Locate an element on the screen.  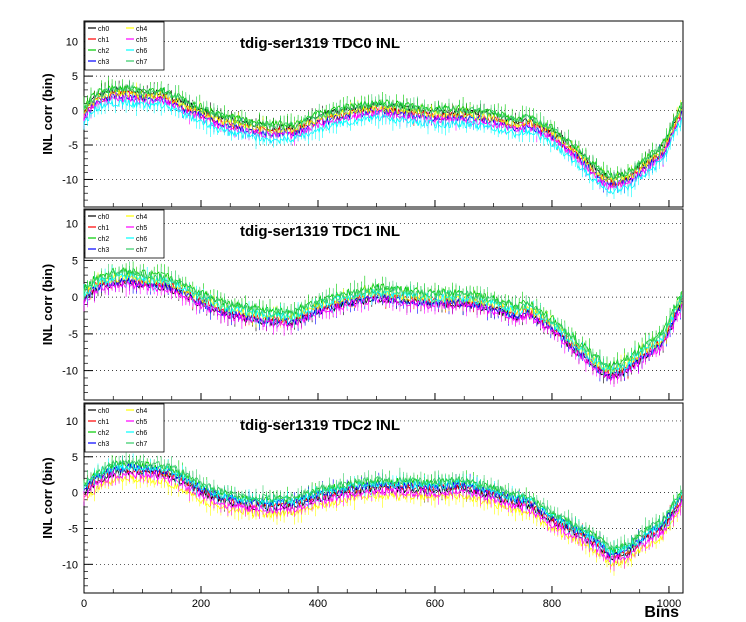
x-tick-label: 600 is located at coordinates (435, 604).